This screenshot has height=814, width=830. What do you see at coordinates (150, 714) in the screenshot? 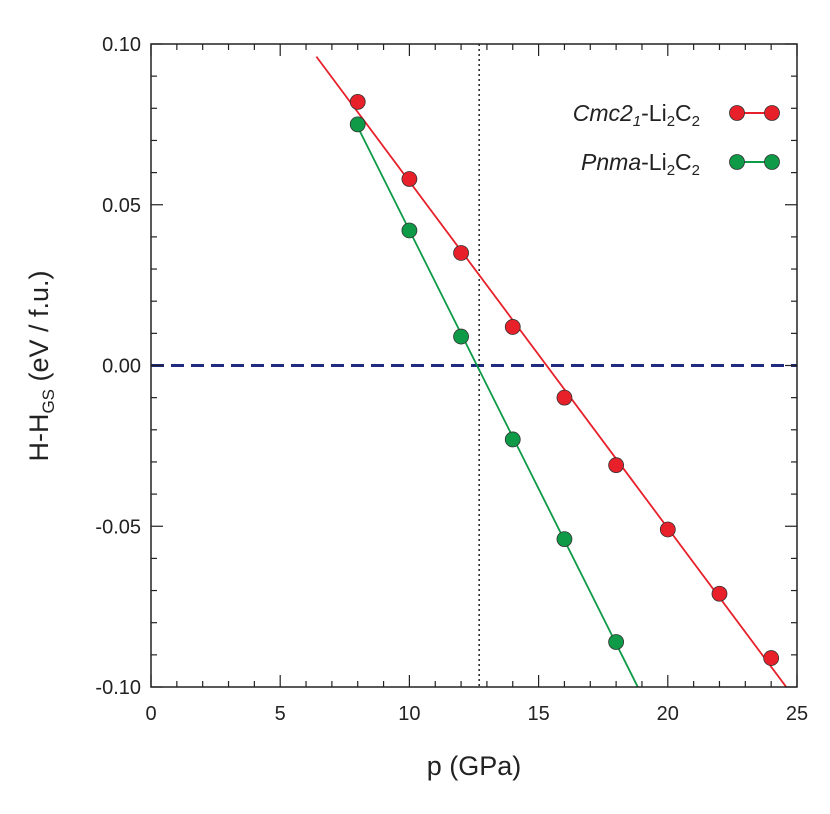
I see `x-tick-label: 0` at bounding box center [150, 714].